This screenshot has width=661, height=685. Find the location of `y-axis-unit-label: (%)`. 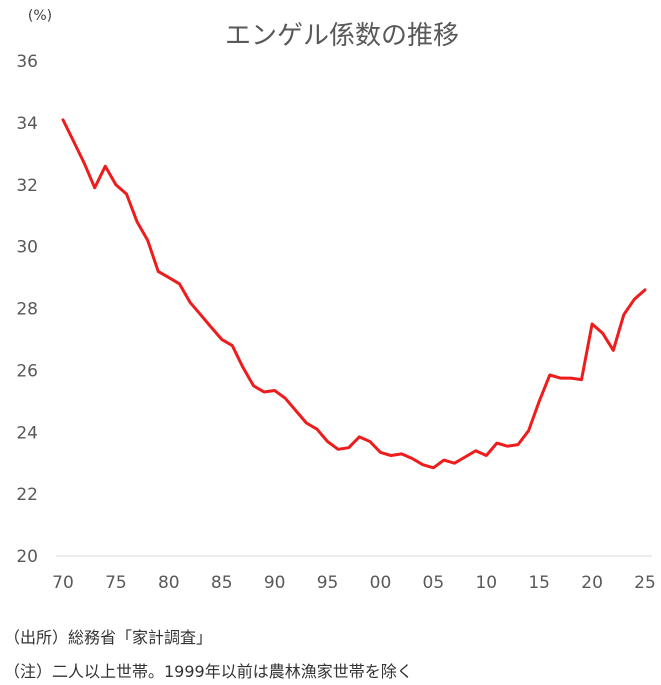

y-axis-unit-label: (%) is located at coordinates (40, 16).